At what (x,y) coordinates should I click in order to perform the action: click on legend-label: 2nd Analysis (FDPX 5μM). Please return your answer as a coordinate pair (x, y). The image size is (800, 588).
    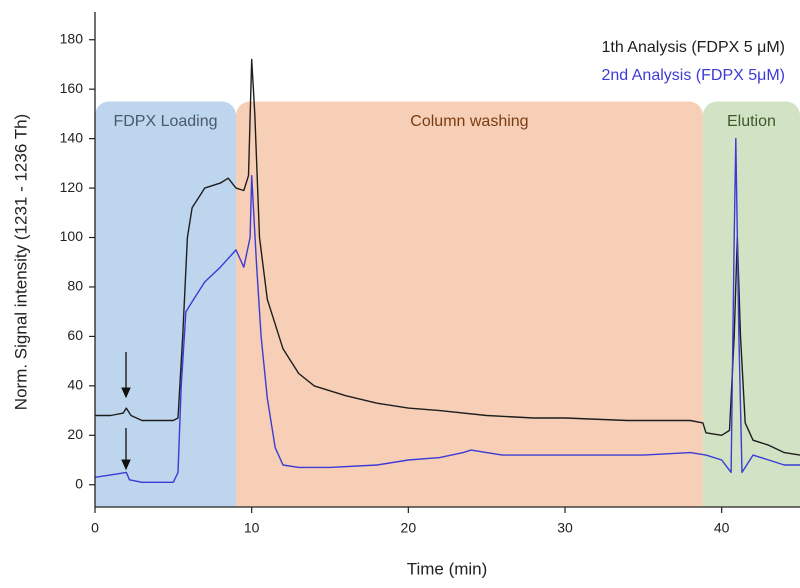
    Looking at the image, I should click on (694, 75).